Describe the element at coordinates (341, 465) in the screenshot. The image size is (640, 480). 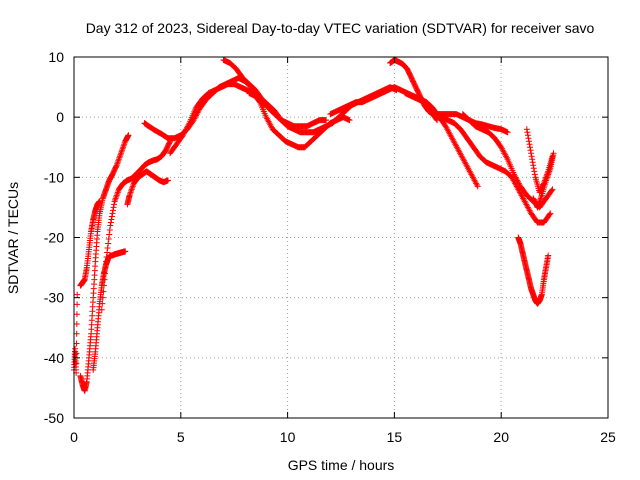
I see `x-axis-label: GPS time / hours` at that location.